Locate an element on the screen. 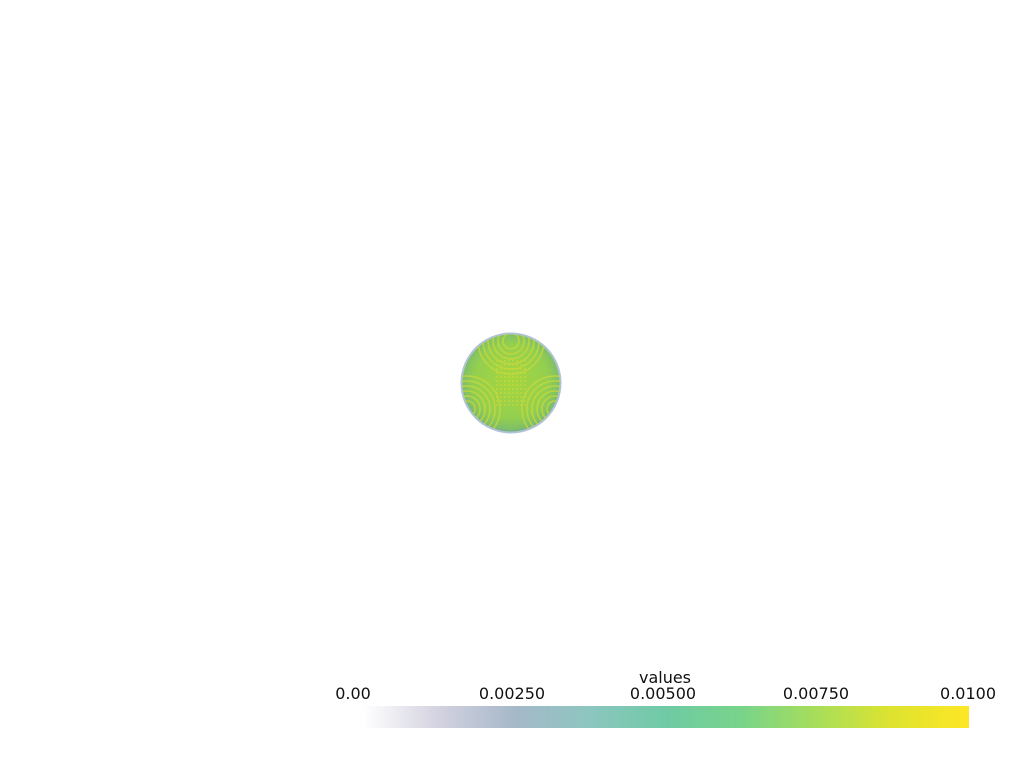 The image size is (1024, 768). tick-label-4: 0.0100 is located at coordinates (968, 693).